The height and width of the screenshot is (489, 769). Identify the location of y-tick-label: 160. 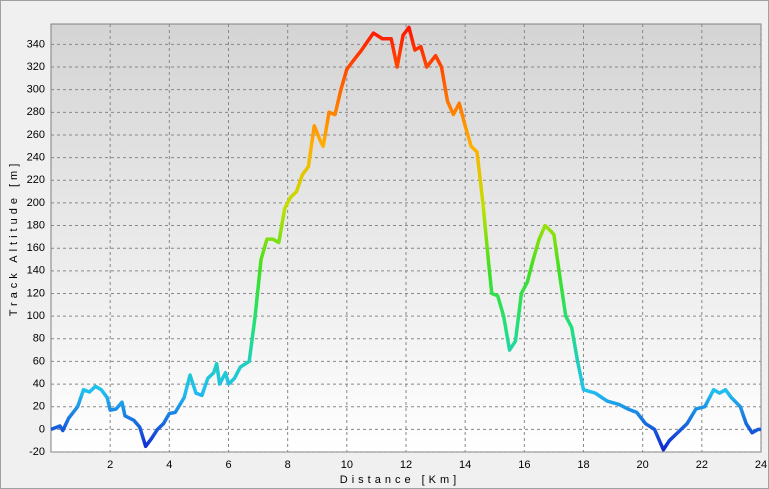
(36, 248).